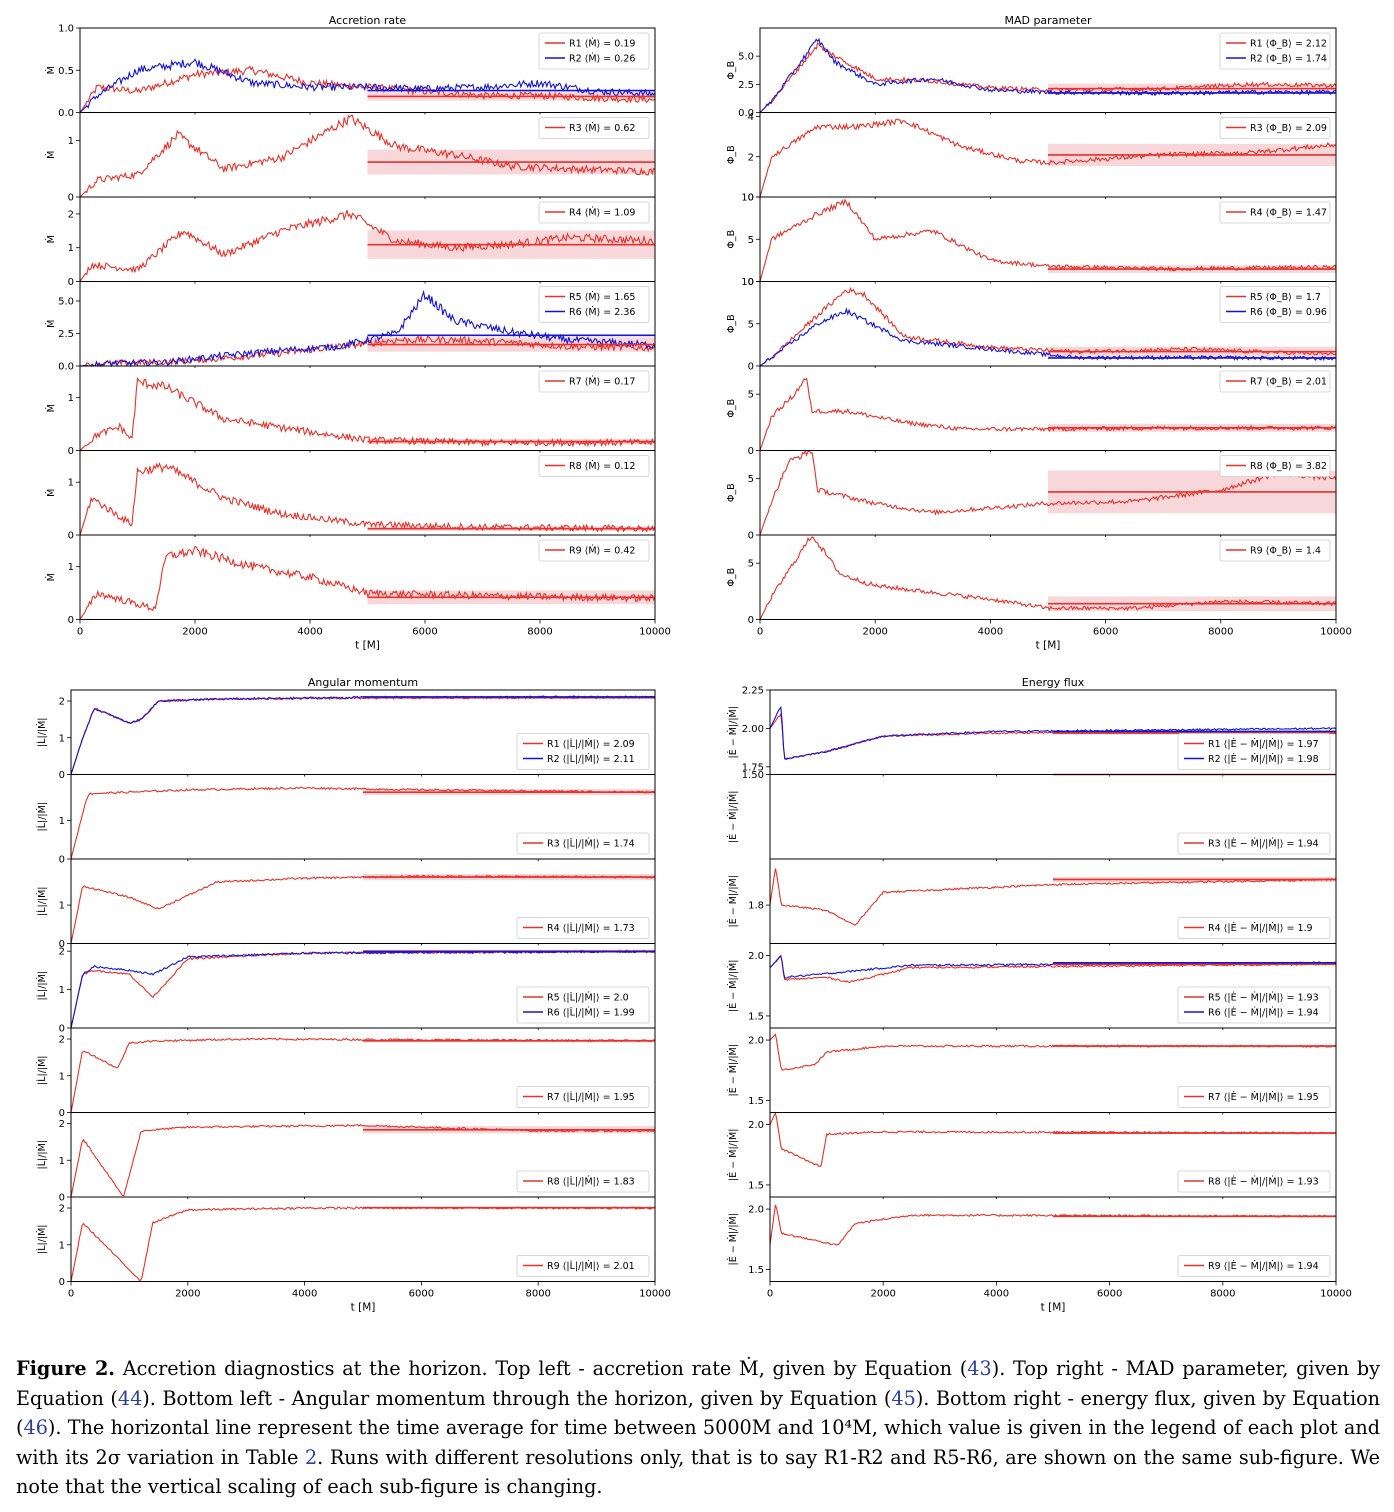 The width and height of the screenshot is (1394, 1512). What do you see at coordinates (591, 1182) in the screenshot?
I see `legend-entry-R8: R8 ⟨|L̇|/|Ṁ|⟩ = 1.83` at bounding box center [591, 1182].